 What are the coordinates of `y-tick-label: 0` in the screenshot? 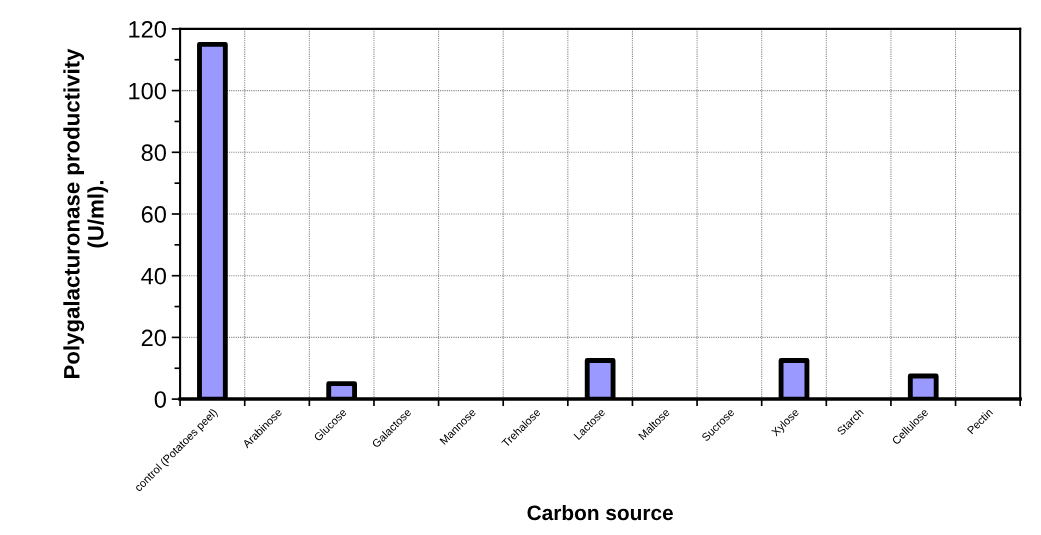 It's located at (160, 399).